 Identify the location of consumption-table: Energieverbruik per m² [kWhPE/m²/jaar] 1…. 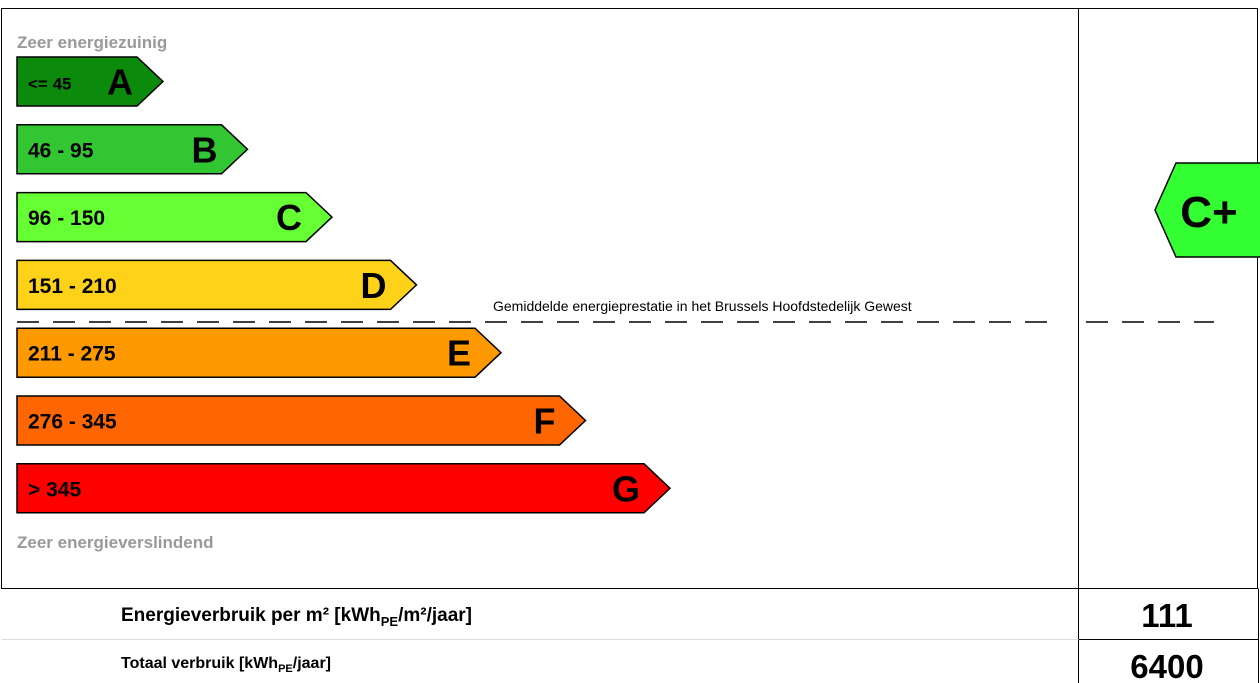
(662, 640).